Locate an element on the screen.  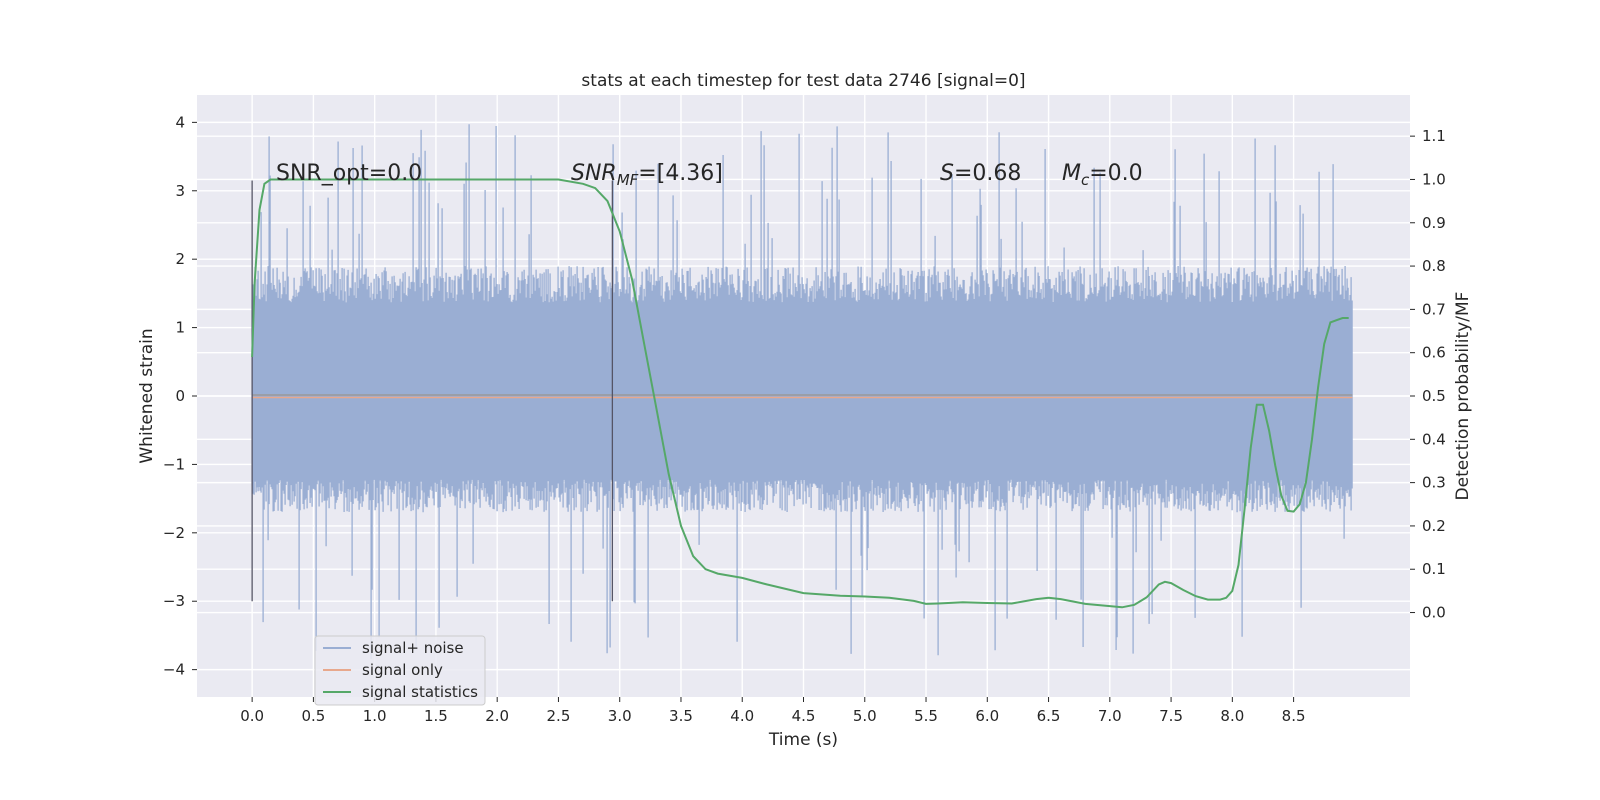
legend-box is located at coordinates (400, 670).